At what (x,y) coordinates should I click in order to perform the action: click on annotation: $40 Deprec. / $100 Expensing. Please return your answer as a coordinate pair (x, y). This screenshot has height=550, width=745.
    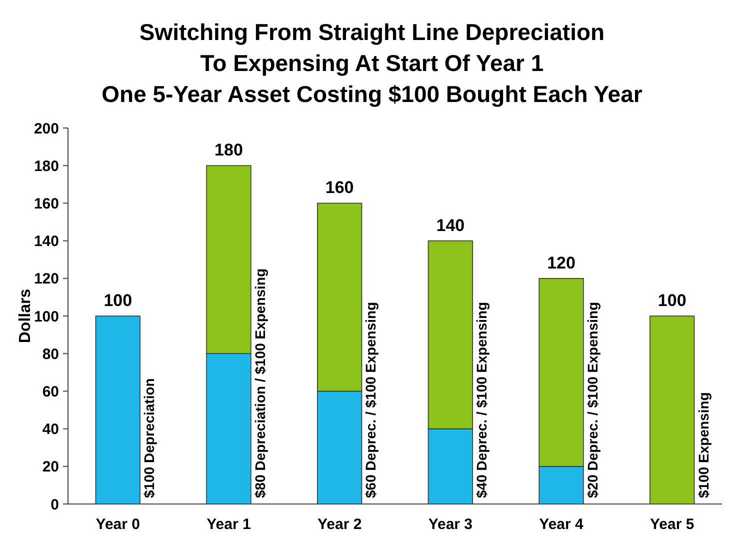
    Looking at the image, I should click on (482, 400).